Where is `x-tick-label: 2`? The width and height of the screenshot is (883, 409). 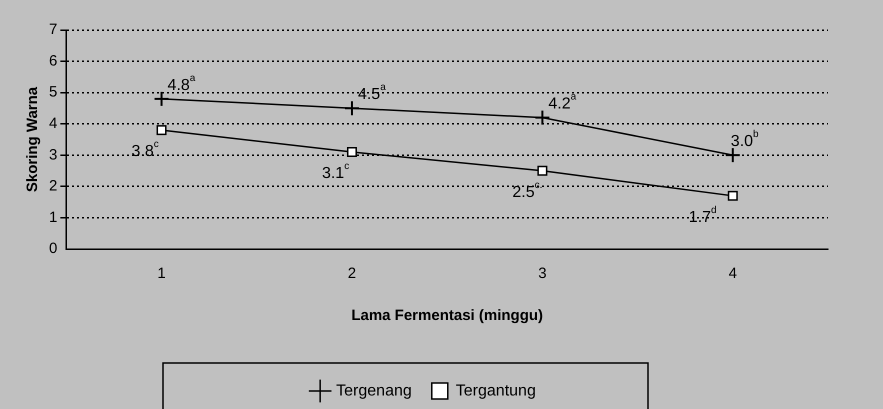 x-tick-label: 2 is located at coordinates (352, 273).